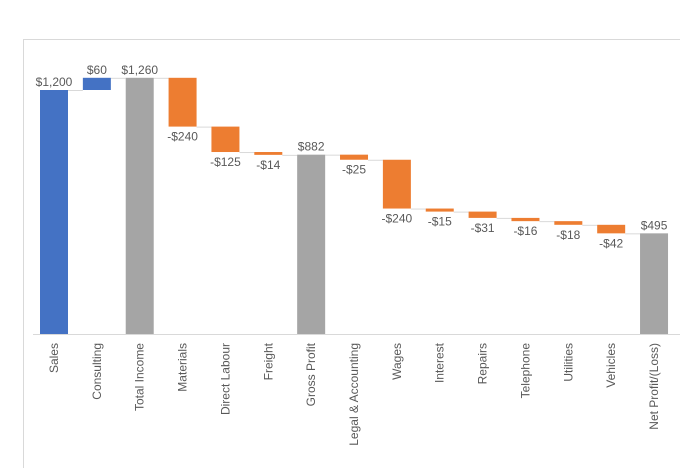 The image size is (680, 468). What do you see at coordinates (611, 365) in the screenshot?
I see `x-tick-label: Vehicles` at bounding box center [611, 365].